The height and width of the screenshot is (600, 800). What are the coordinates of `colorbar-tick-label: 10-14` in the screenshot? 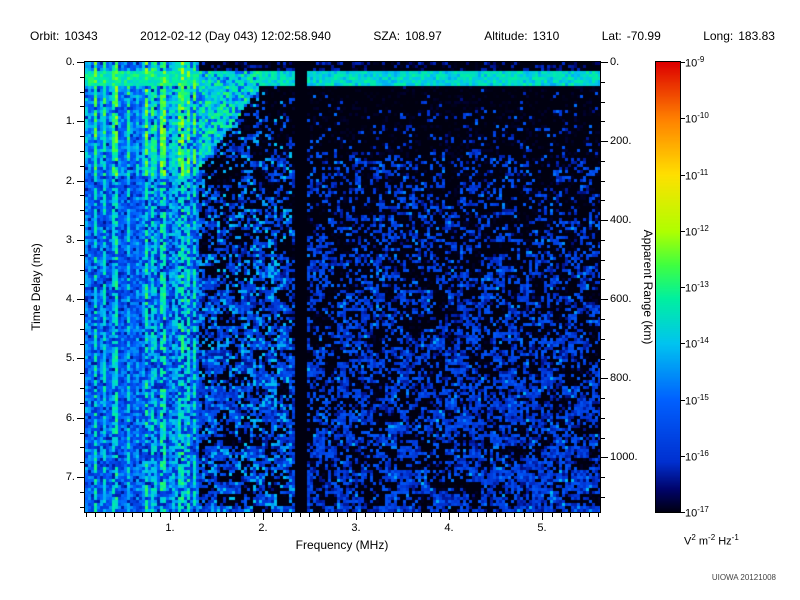 It's located at (697, 343).